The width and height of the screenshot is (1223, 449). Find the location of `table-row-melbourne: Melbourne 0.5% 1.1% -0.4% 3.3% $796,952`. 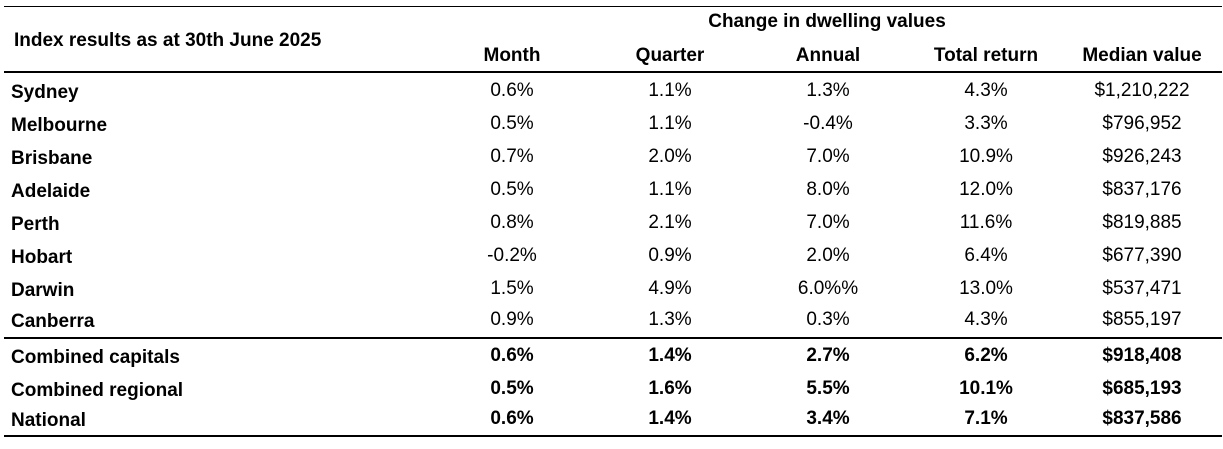

table-row-melbourne: Melbourne 0.5% 1.1% -0.4% 3.3% $796,952 is located at coordinates (611, 128).